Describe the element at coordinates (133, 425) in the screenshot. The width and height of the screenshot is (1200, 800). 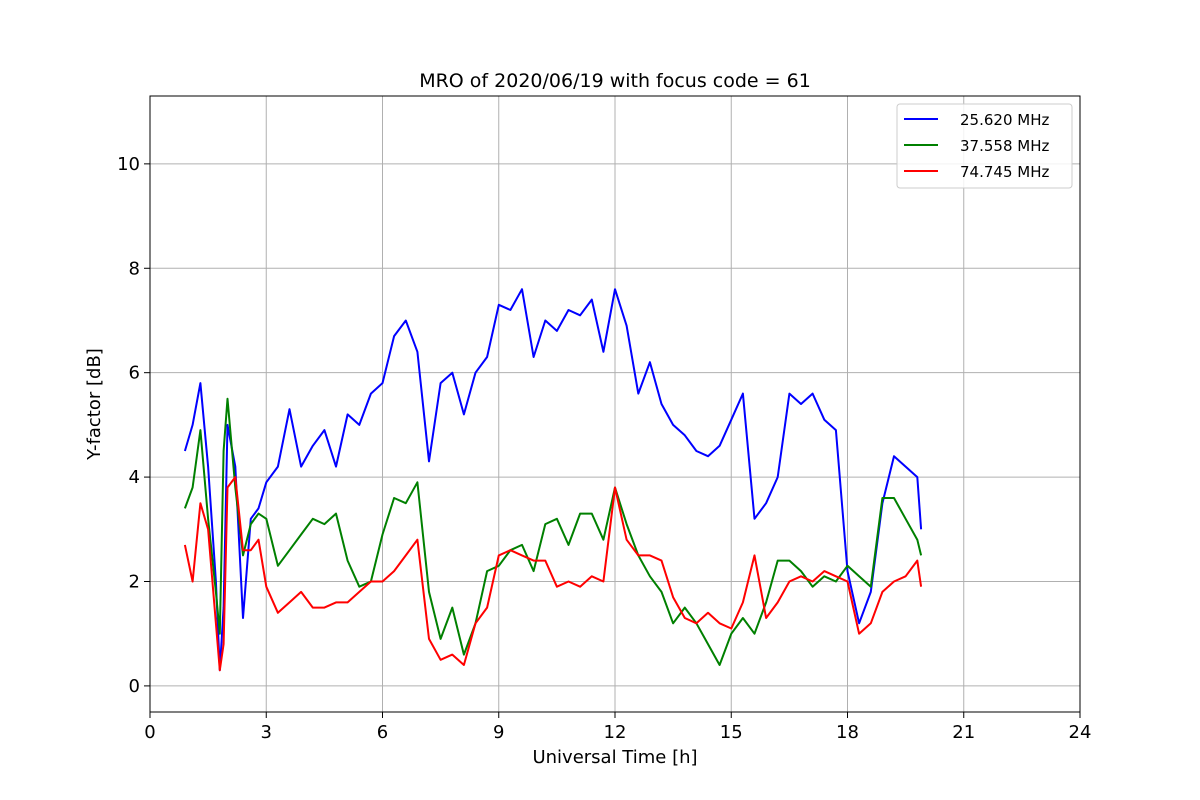
I see `y-axis: 0 2 4 6 8 10` at that location.